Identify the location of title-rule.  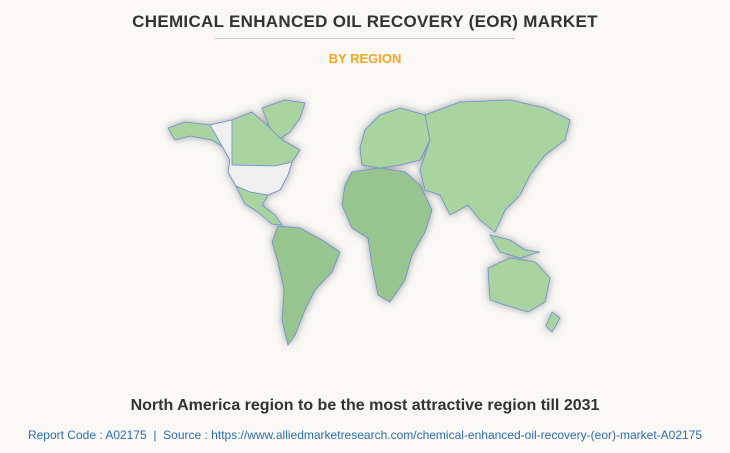
(365, 38).